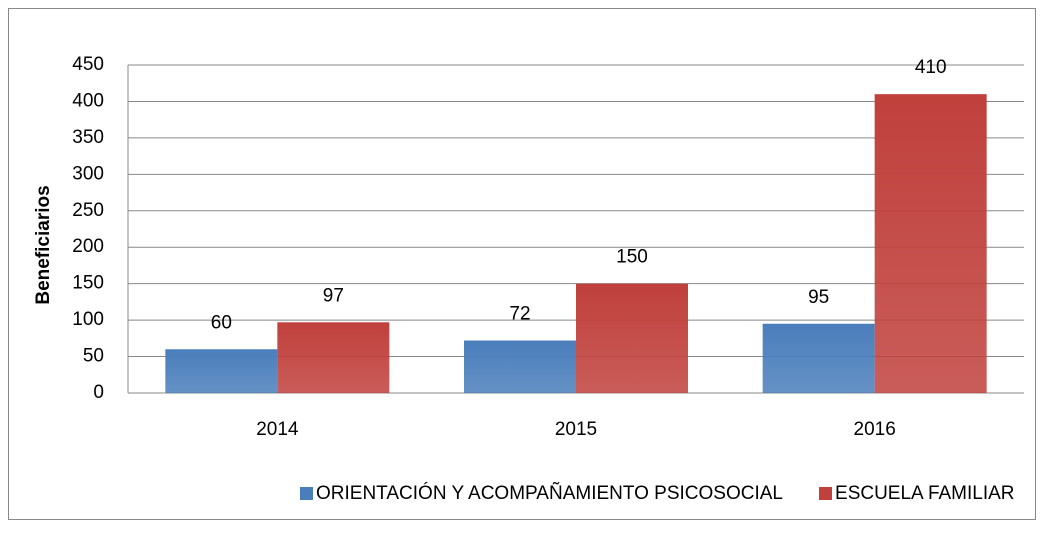  I want to click on data-label: 72, so click(519, 314).